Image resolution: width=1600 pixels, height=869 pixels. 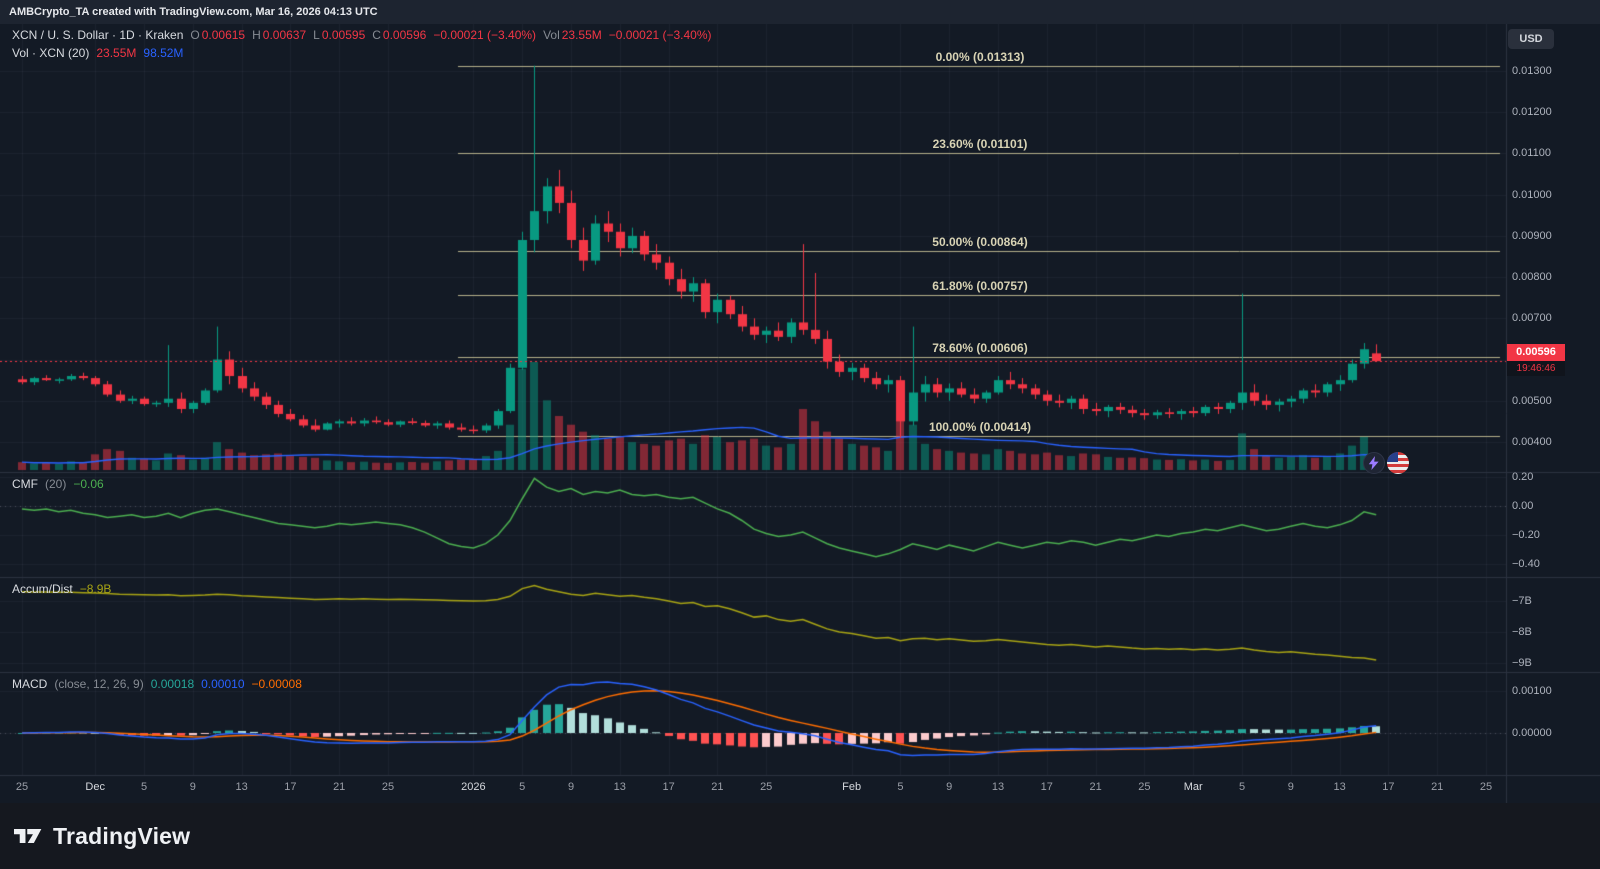 What do you see at coordinates (284, 35) in the screenshot?
I see `legend-segment: 0.00637` at bounding box center [284, 35].